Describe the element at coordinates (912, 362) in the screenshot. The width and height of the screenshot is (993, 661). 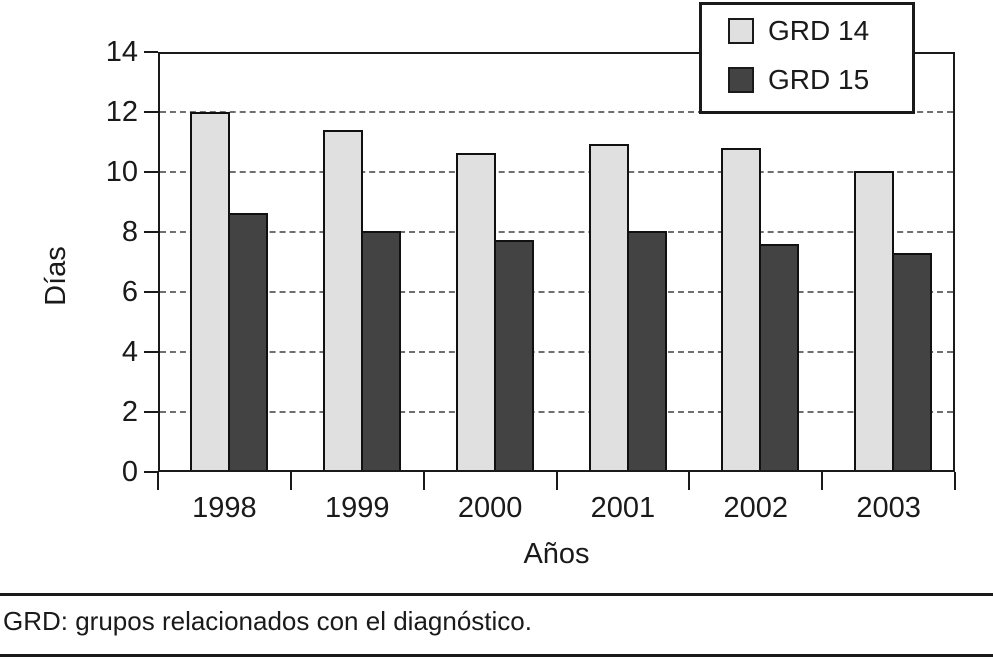
I see `bar-grd-15-2003` at that location.